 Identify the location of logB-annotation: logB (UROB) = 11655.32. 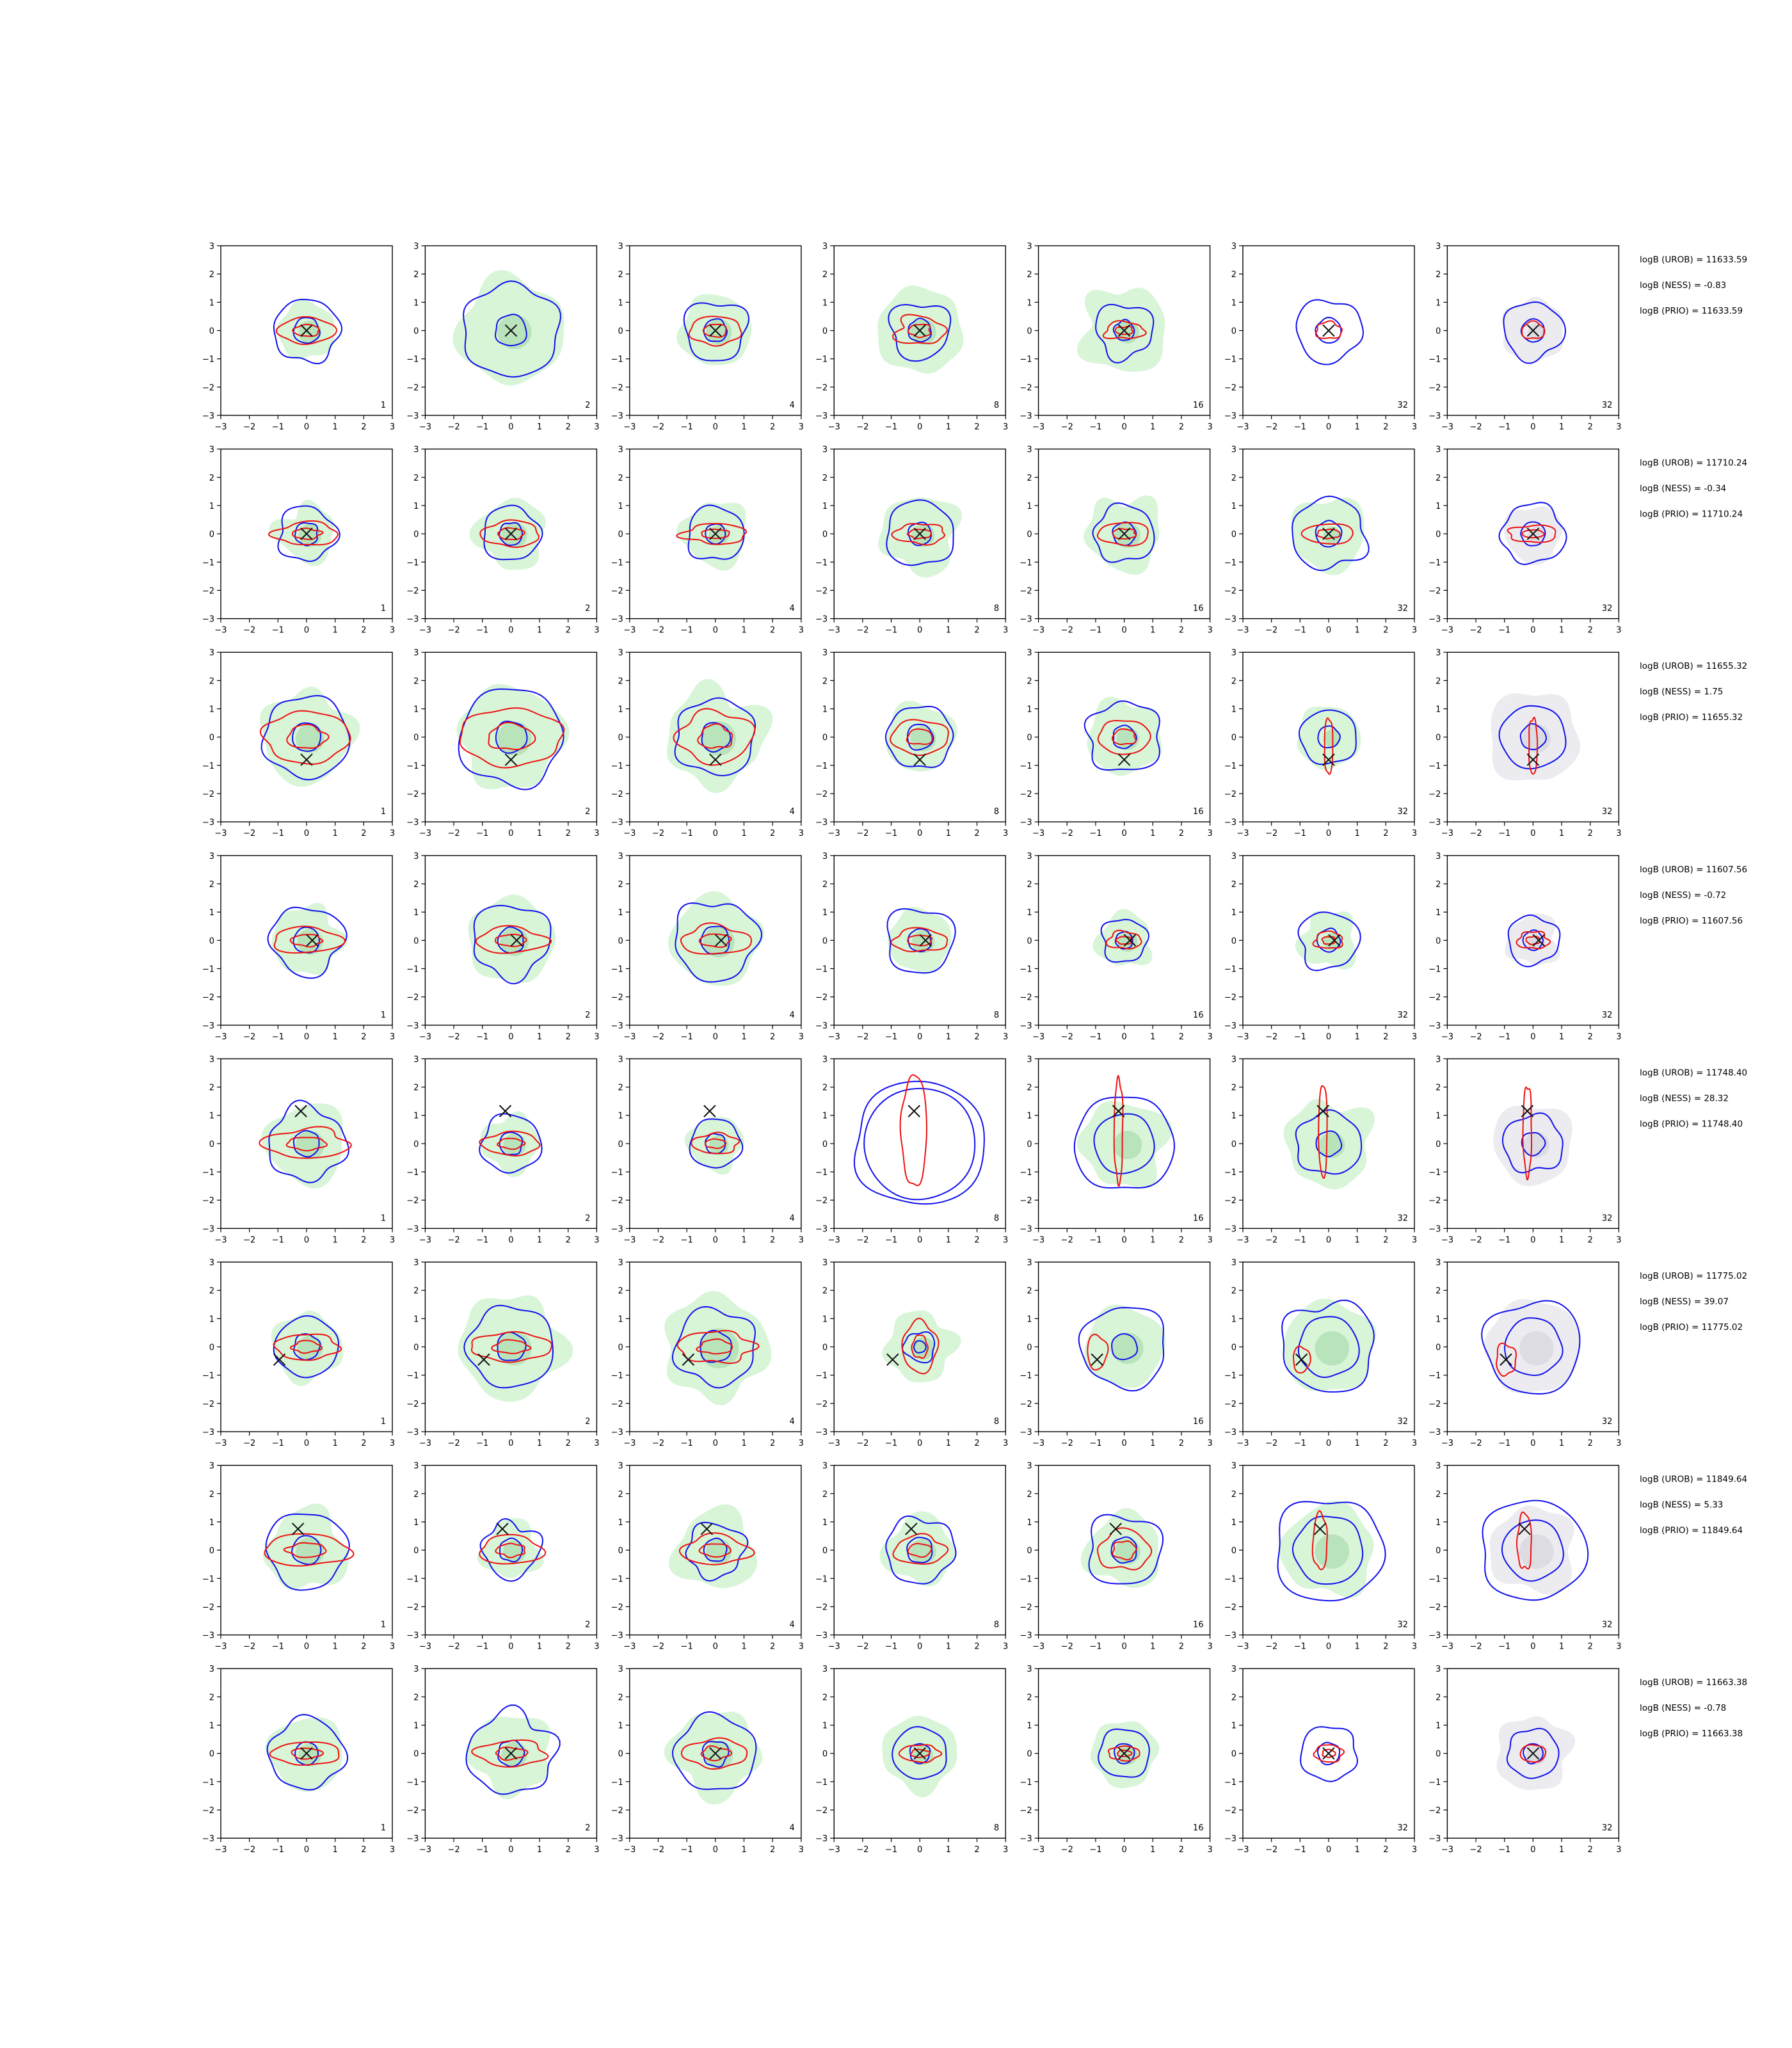
(1693, 666).